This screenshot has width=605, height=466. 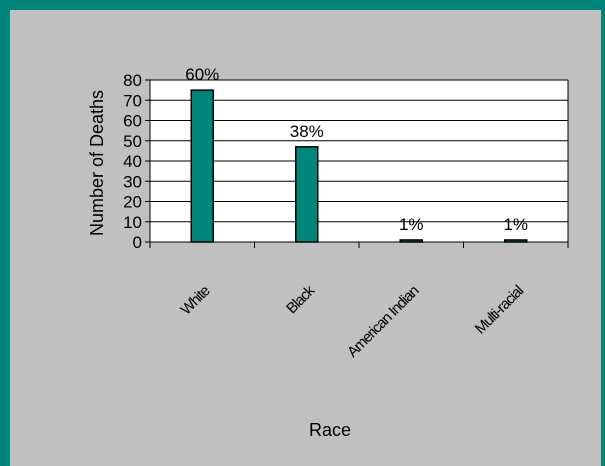 What do you see at coordinates (195, 300) in the screenshot?
I see `x-tick-label: White` at bounding box center [195, 300].